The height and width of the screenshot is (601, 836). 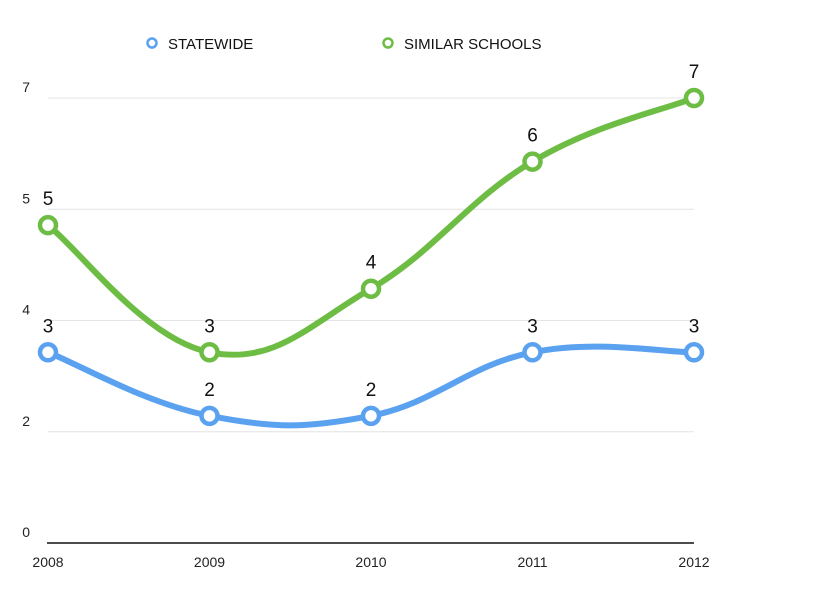 I want to click on y-tick-label: 4, so click(x=26, y=310).